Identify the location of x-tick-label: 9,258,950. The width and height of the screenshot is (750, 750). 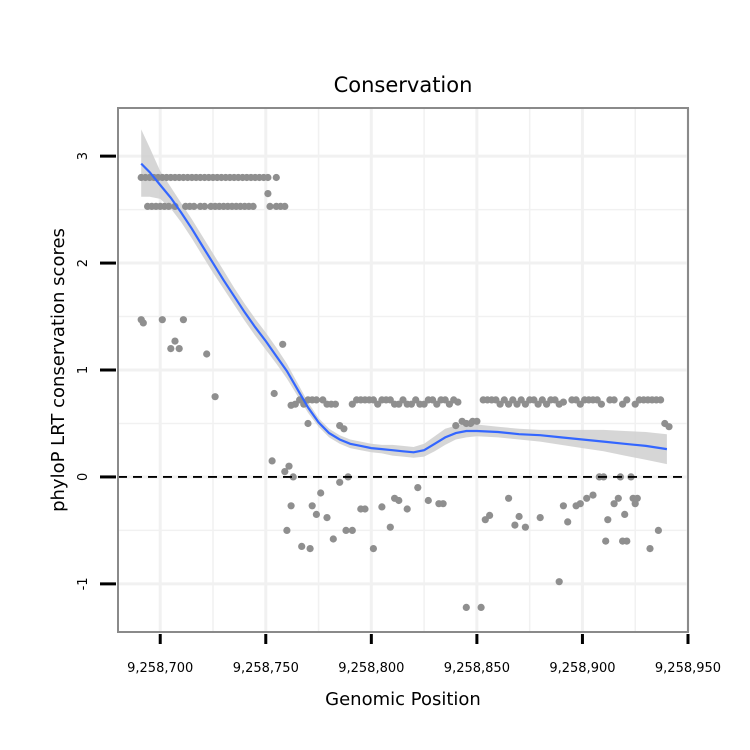
(688, 668).